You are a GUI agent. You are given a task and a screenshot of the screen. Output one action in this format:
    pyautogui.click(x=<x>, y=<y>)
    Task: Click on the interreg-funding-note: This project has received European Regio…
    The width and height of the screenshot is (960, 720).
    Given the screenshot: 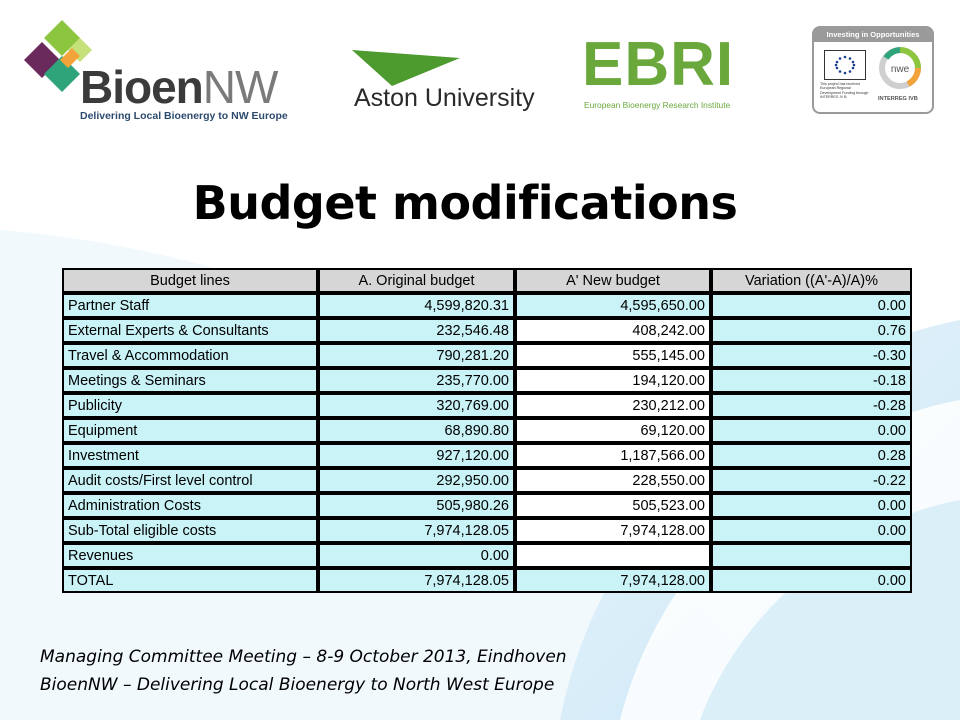 What is the action you would take?
    pyautogui.click(x=844, y=91)
    